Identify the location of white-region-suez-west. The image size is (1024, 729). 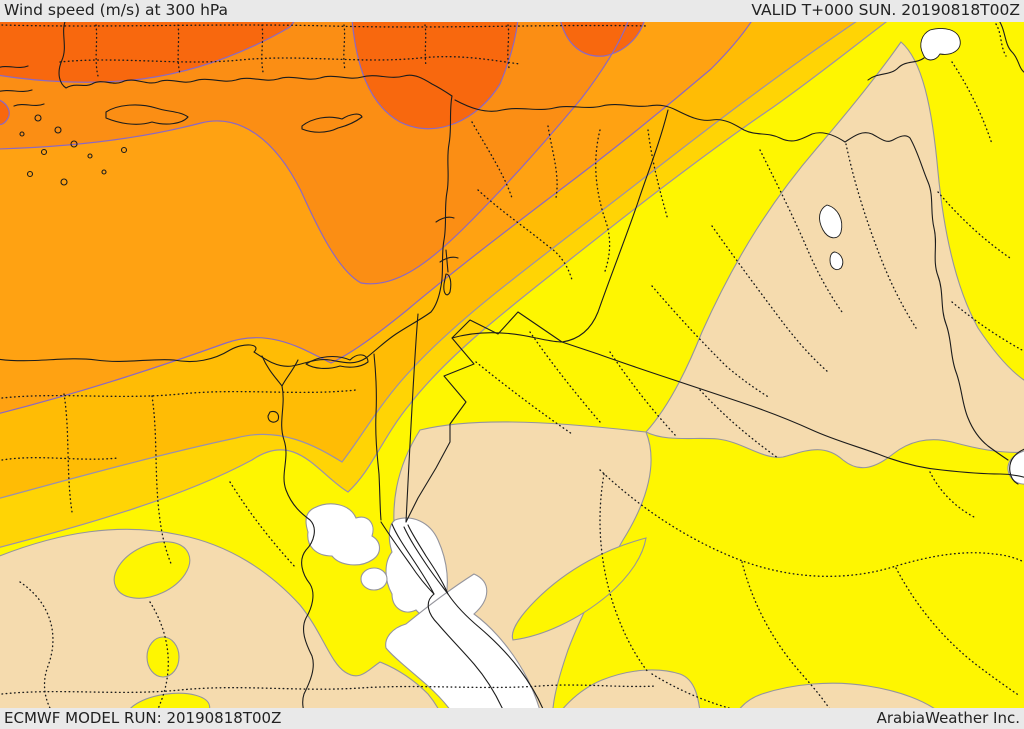
(343, 534).